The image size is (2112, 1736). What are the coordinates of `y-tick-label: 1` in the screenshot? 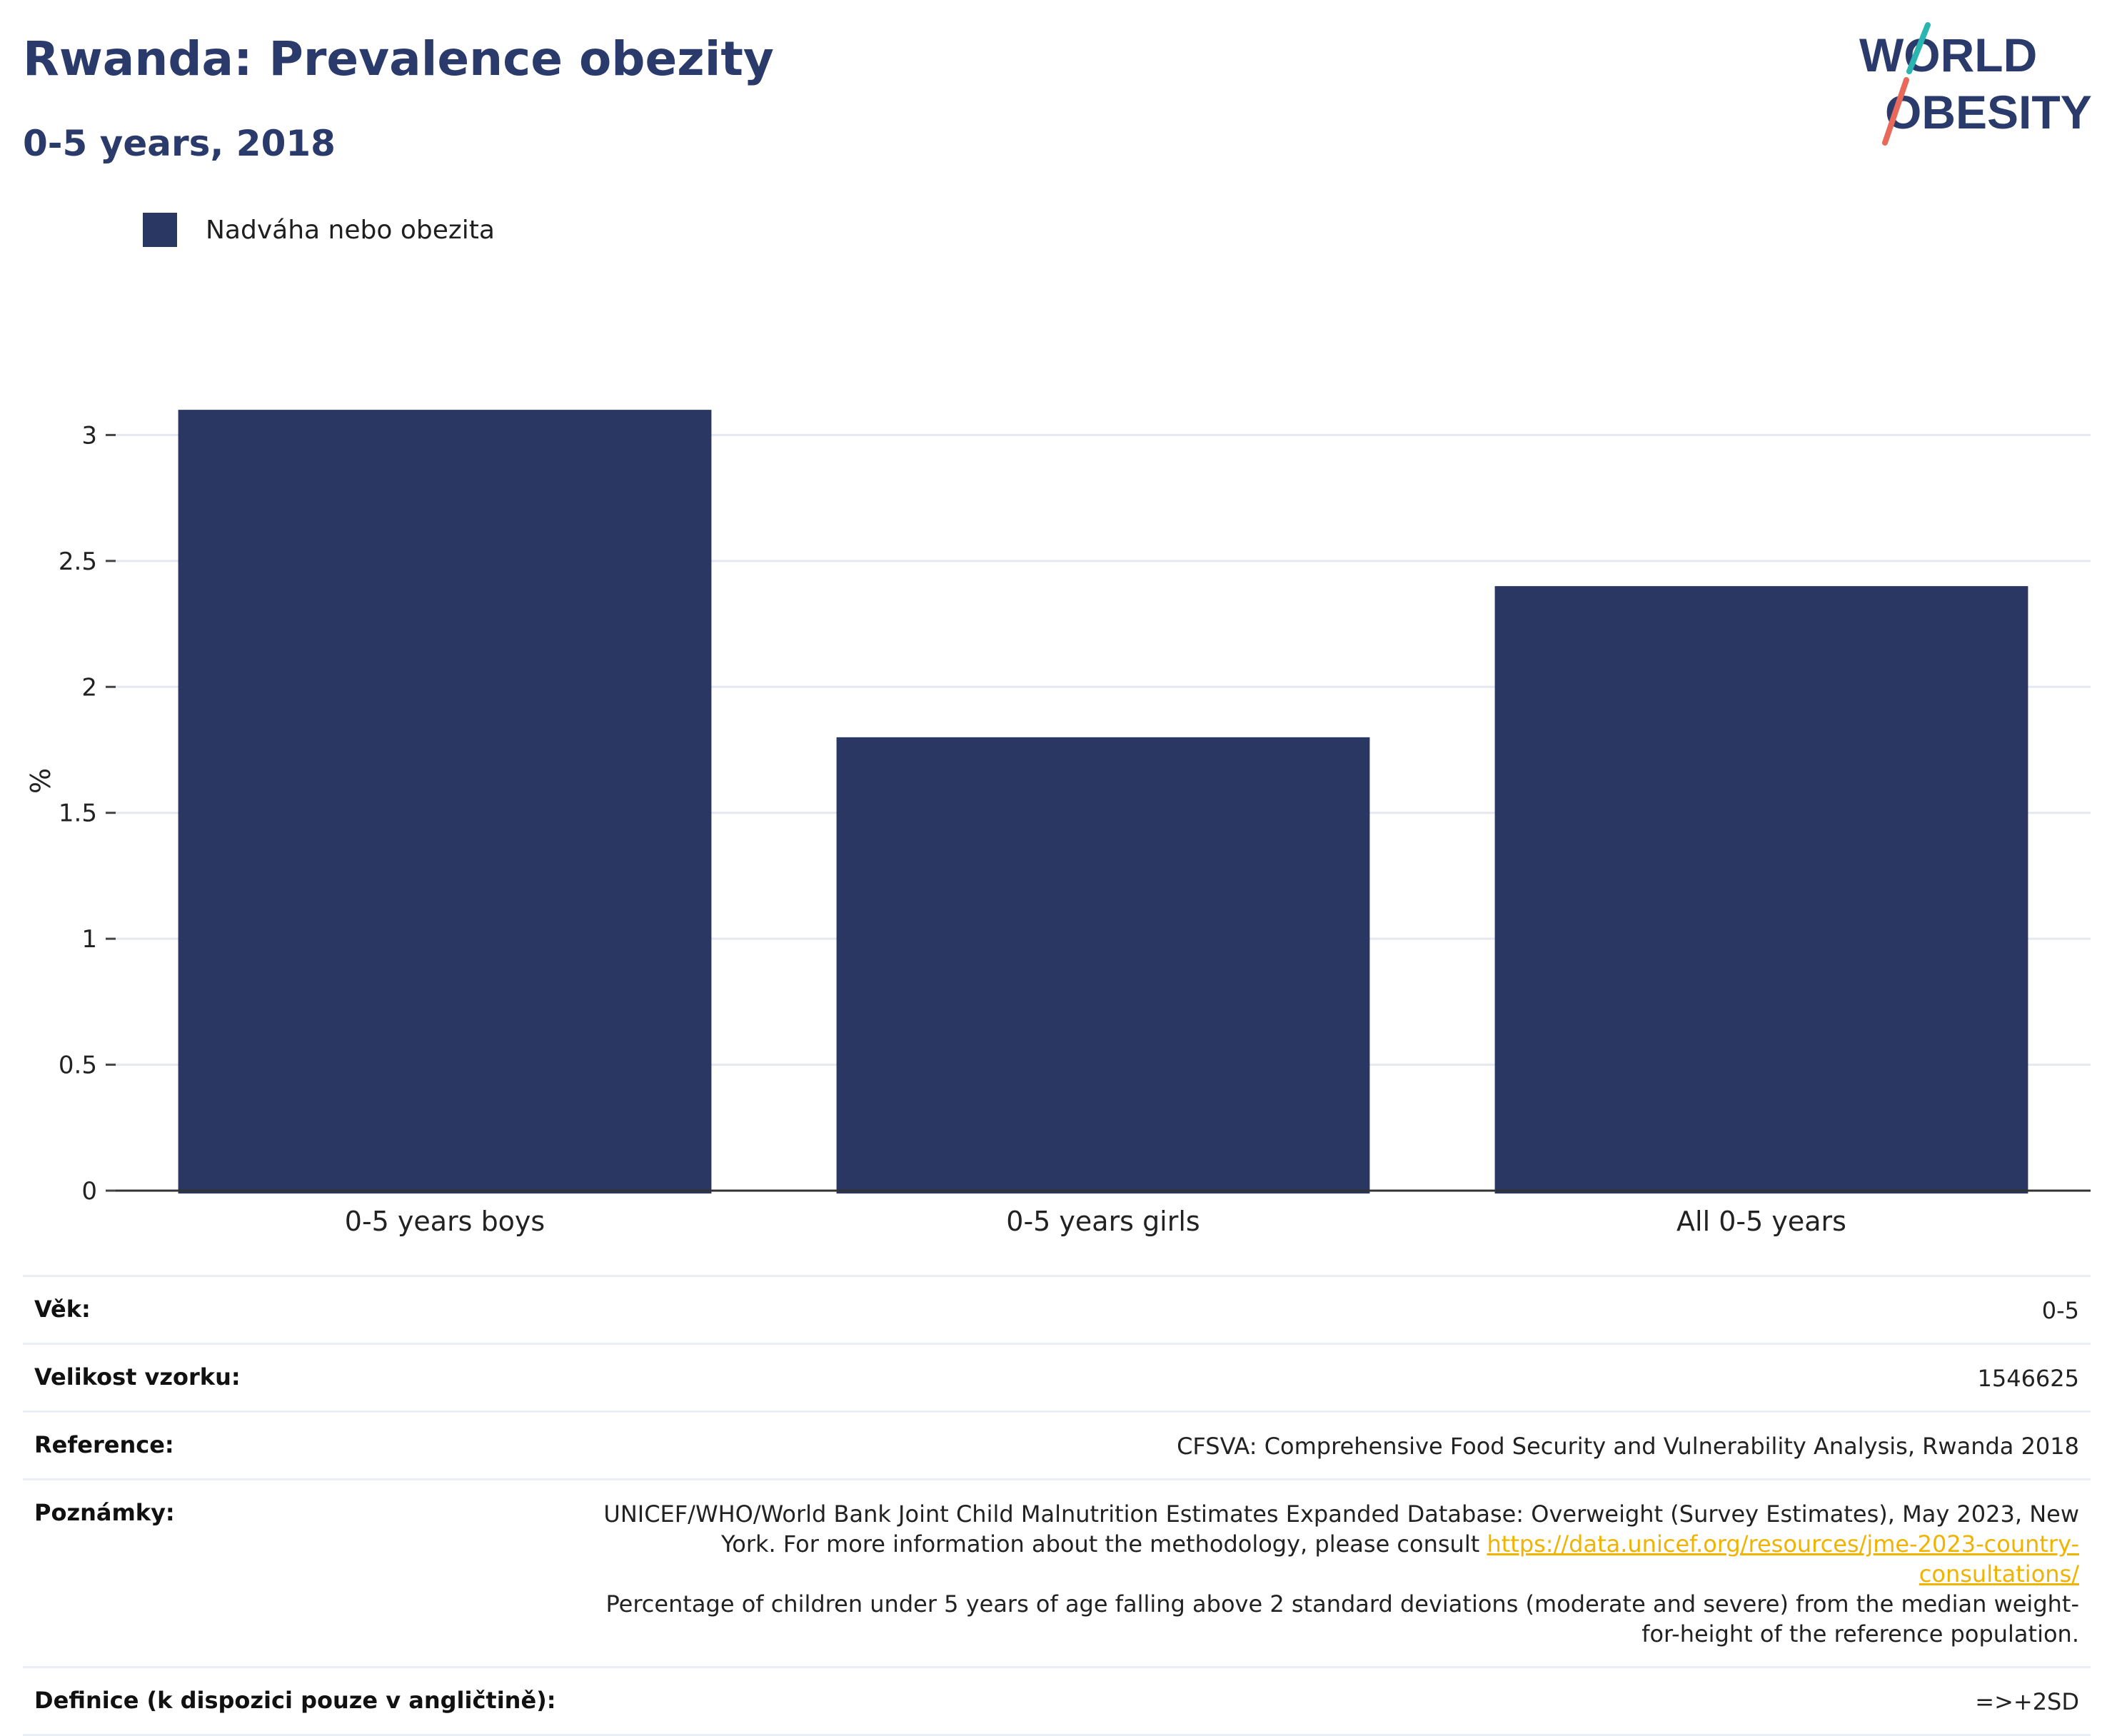 It's located at (89, 939).